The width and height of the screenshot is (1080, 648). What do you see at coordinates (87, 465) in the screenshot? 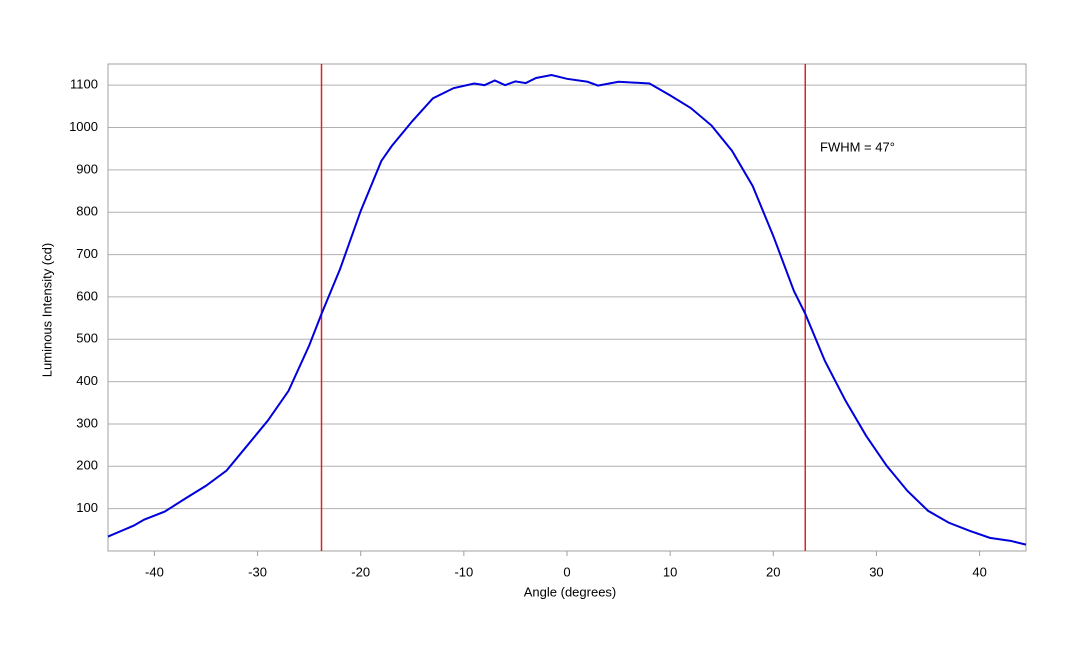
I see `y-tick-label: 200` at bounding box center [87, 465].